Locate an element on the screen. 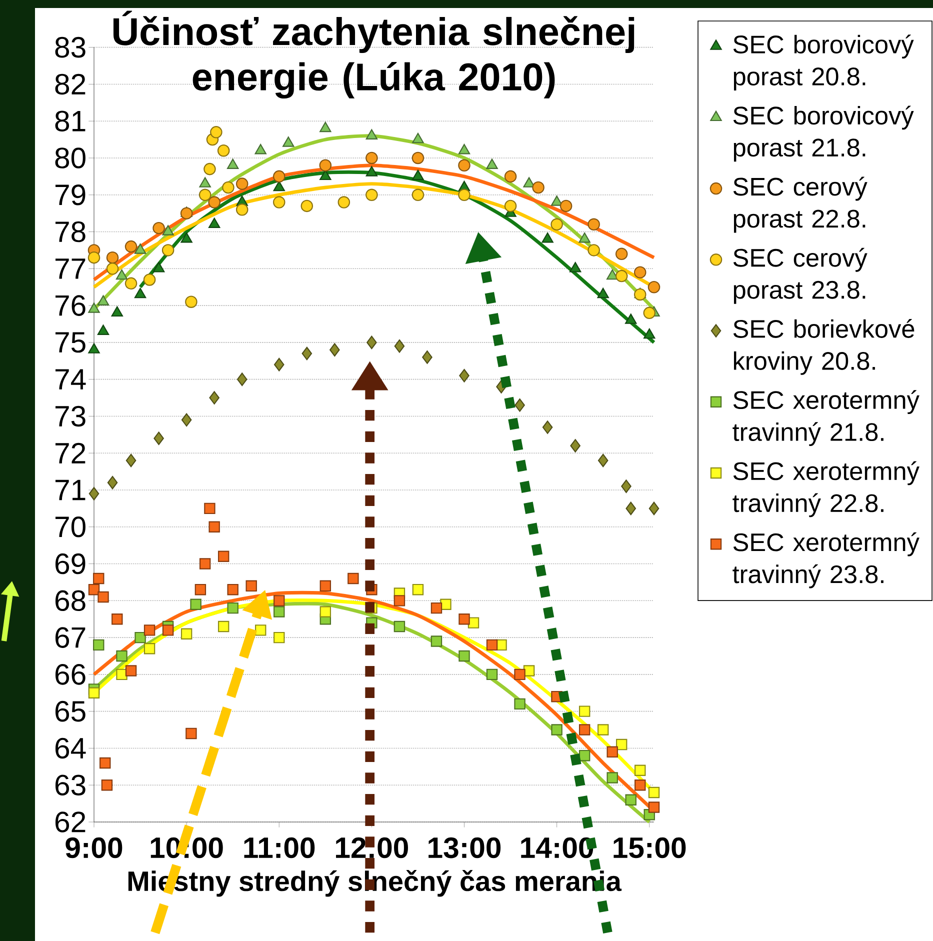 The height and width of the screenshot is (941, 933). y-tick-label: 82 is located at coordinates (70, 84).